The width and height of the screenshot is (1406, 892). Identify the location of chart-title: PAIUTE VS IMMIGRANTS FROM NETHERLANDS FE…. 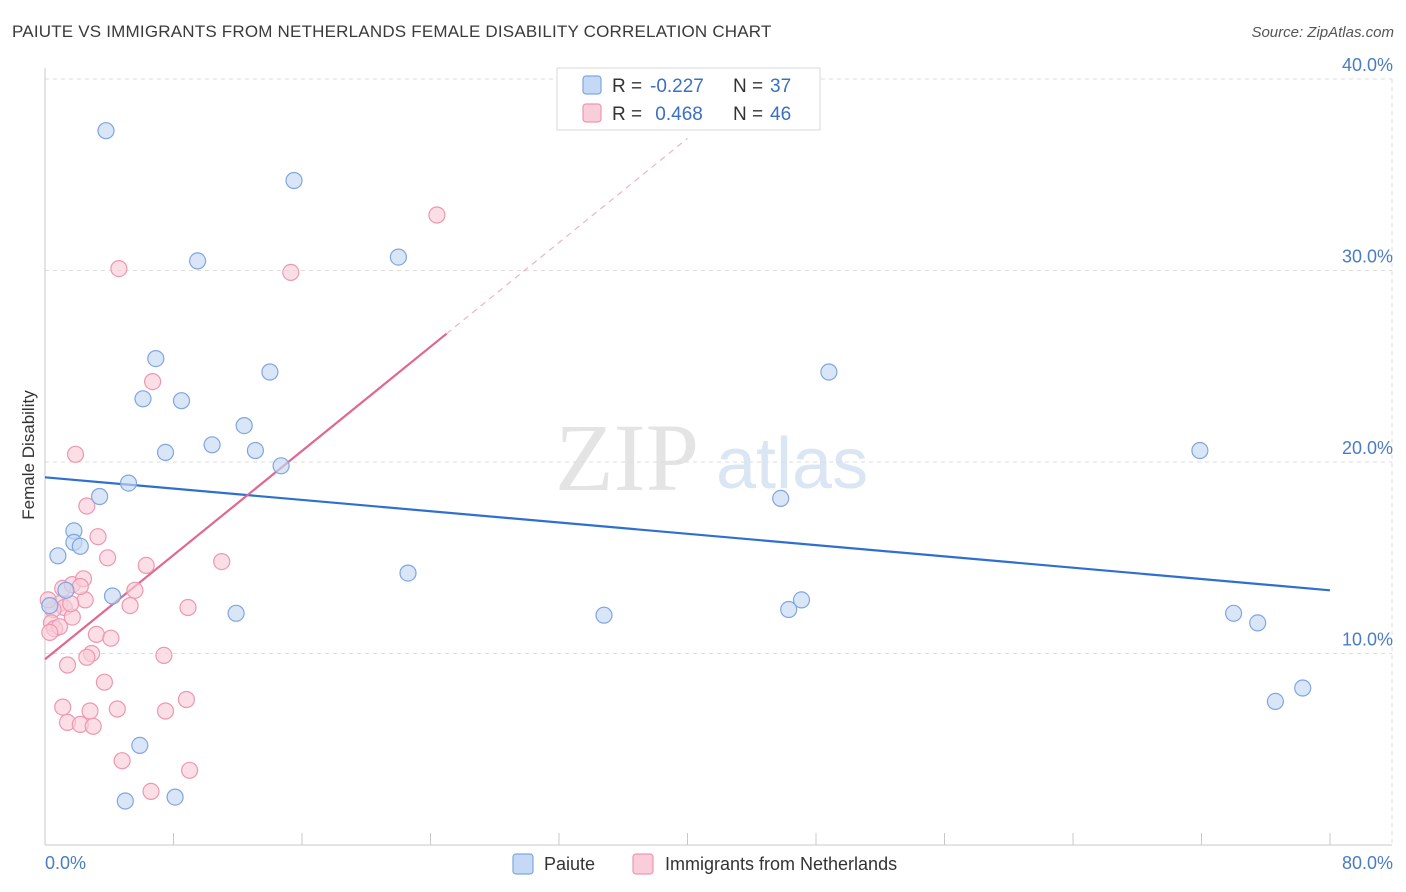
(392, 31).